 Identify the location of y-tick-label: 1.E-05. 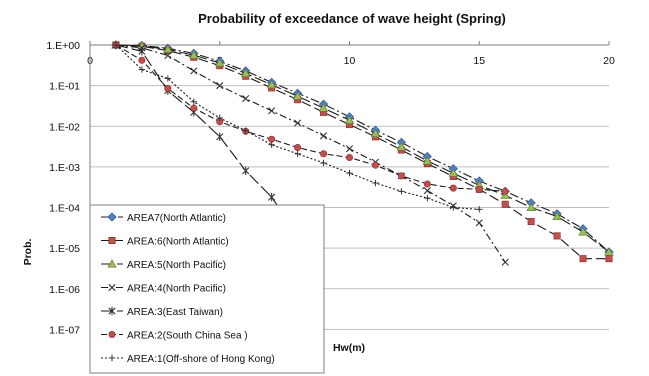
(64, 249).